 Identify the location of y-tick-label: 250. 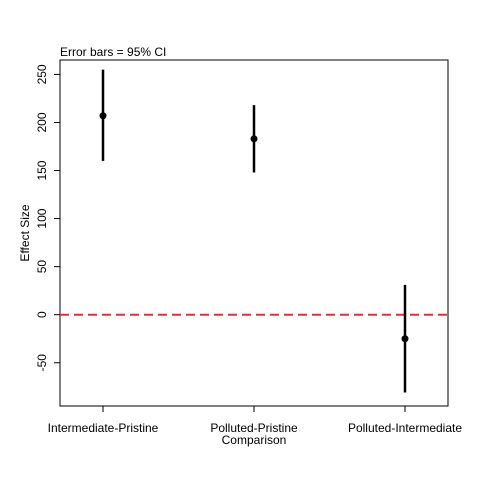
(42, 74).